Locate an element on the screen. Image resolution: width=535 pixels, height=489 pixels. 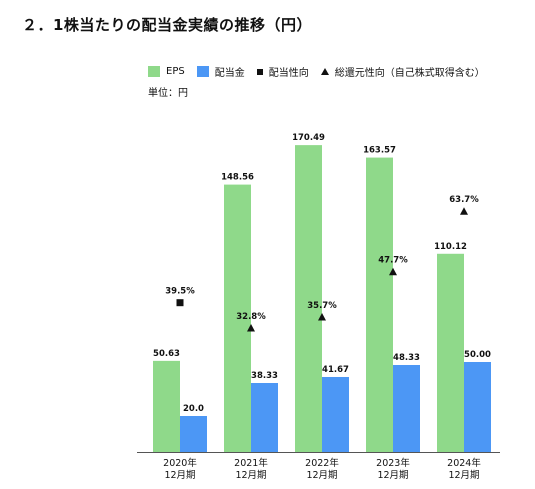
legend-label-payout: 配当性向 is located at coordinates (288, 73).